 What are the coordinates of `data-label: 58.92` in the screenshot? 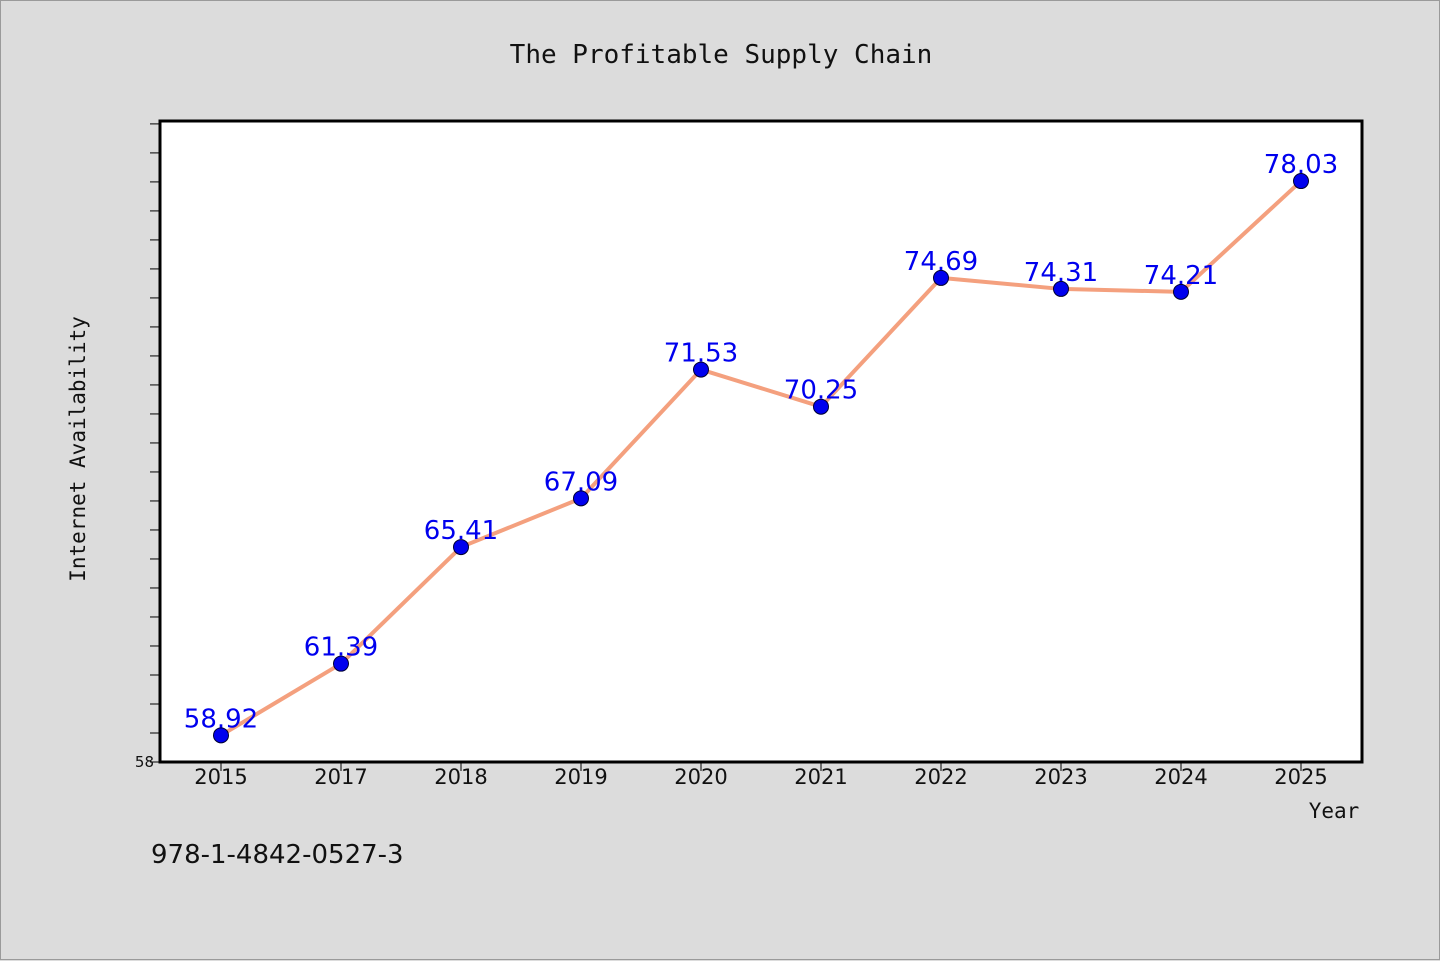 It's located at (221, 719).